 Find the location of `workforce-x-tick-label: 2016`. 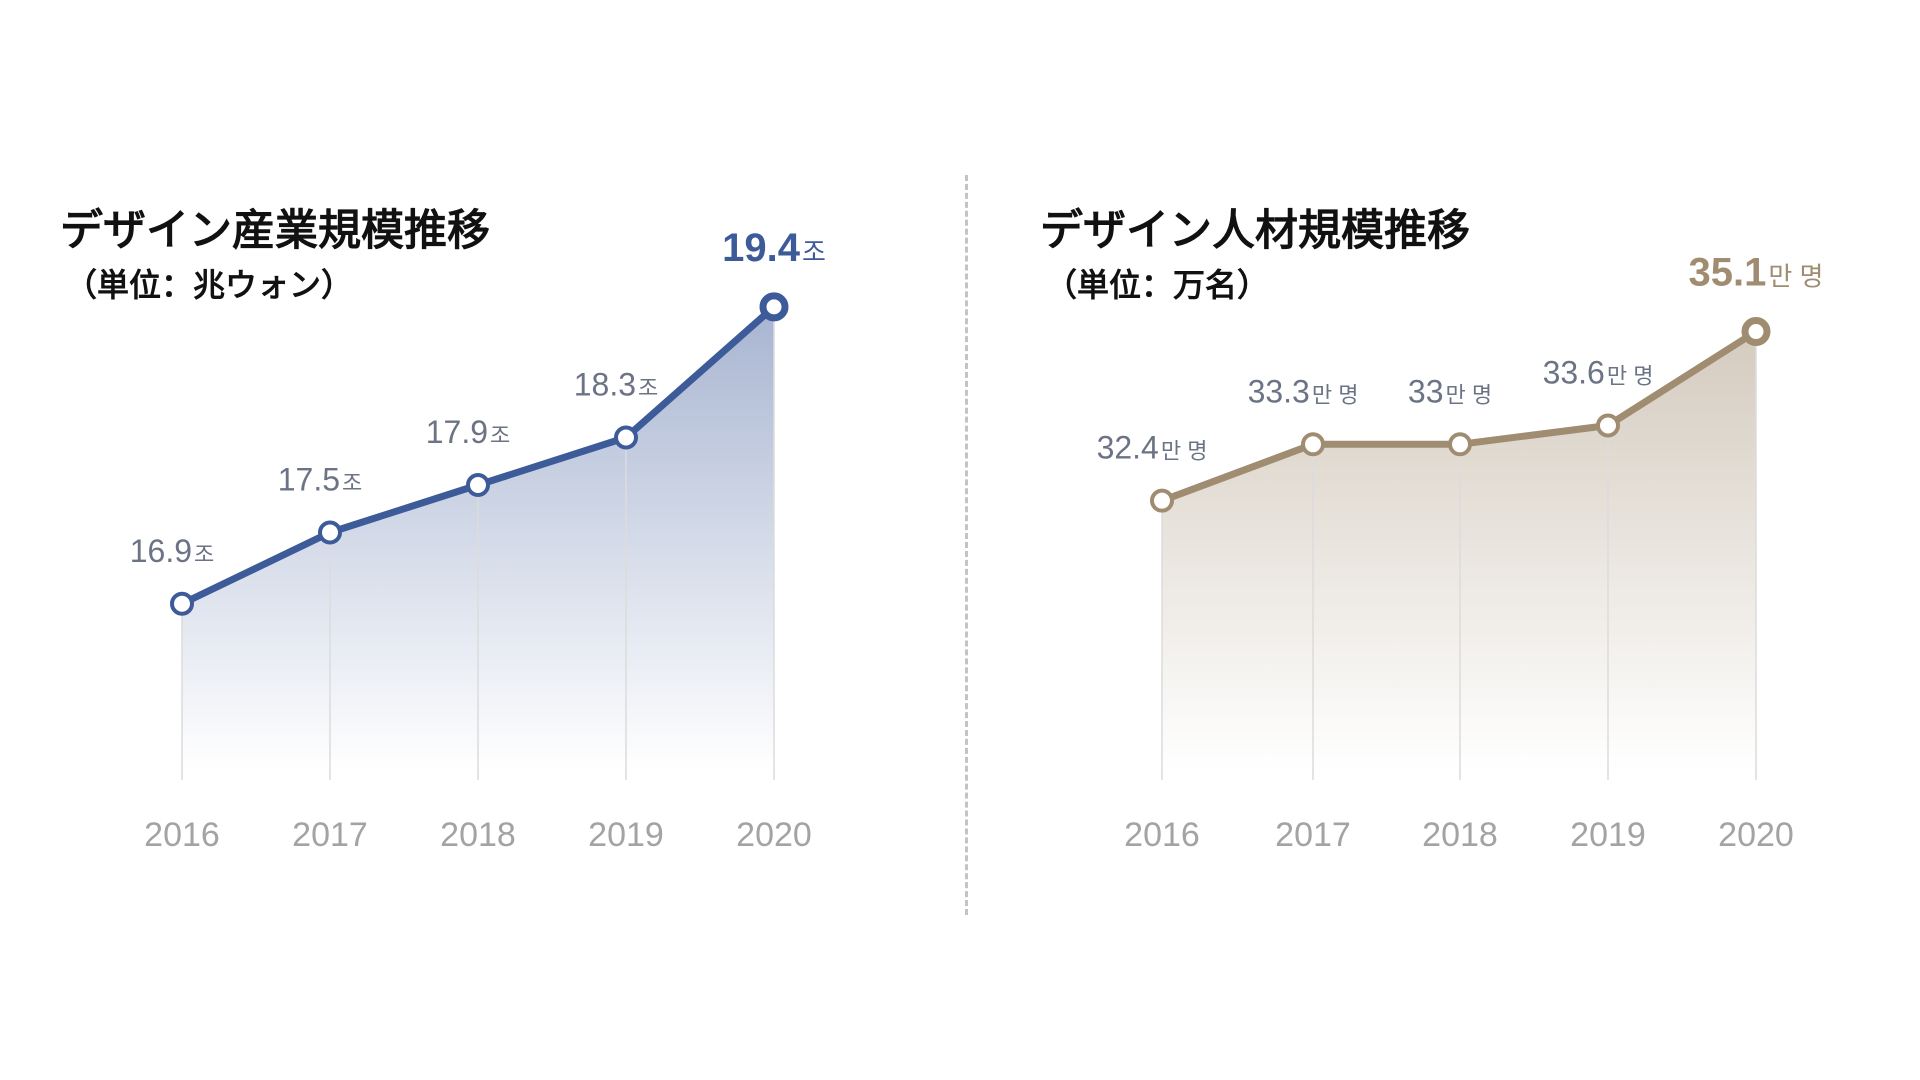

workforce-x-tick-label: 2016 is located at coordinates (1162, 835).